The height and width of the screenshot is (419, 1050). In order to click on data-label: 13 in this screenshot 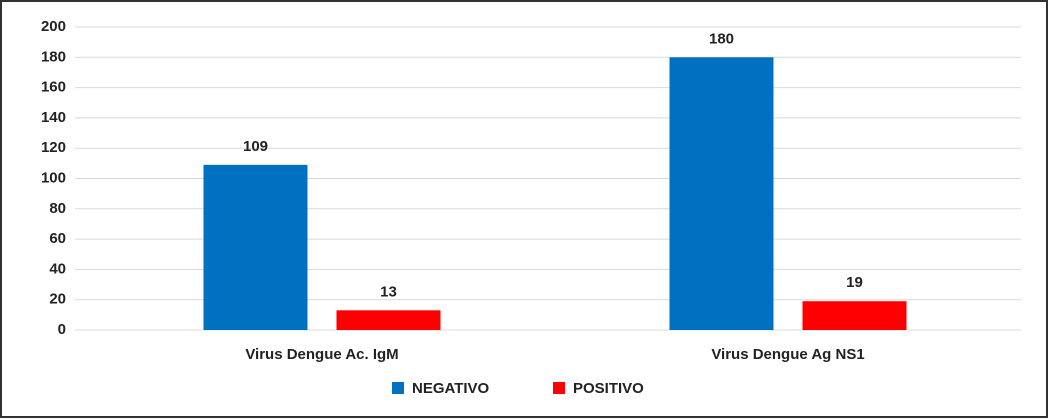, I will do `click(388, 291)`.